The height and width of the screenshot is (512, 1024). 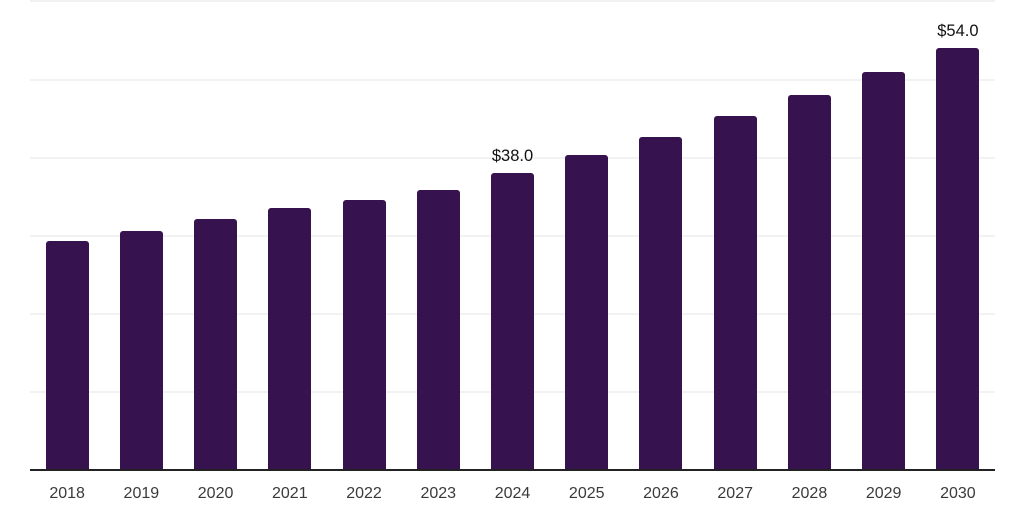 What do you see at coordinates (67, 493) in the screenshot?
I see `x-tick-label-2018: 2018` at bounding box center [67, 493].